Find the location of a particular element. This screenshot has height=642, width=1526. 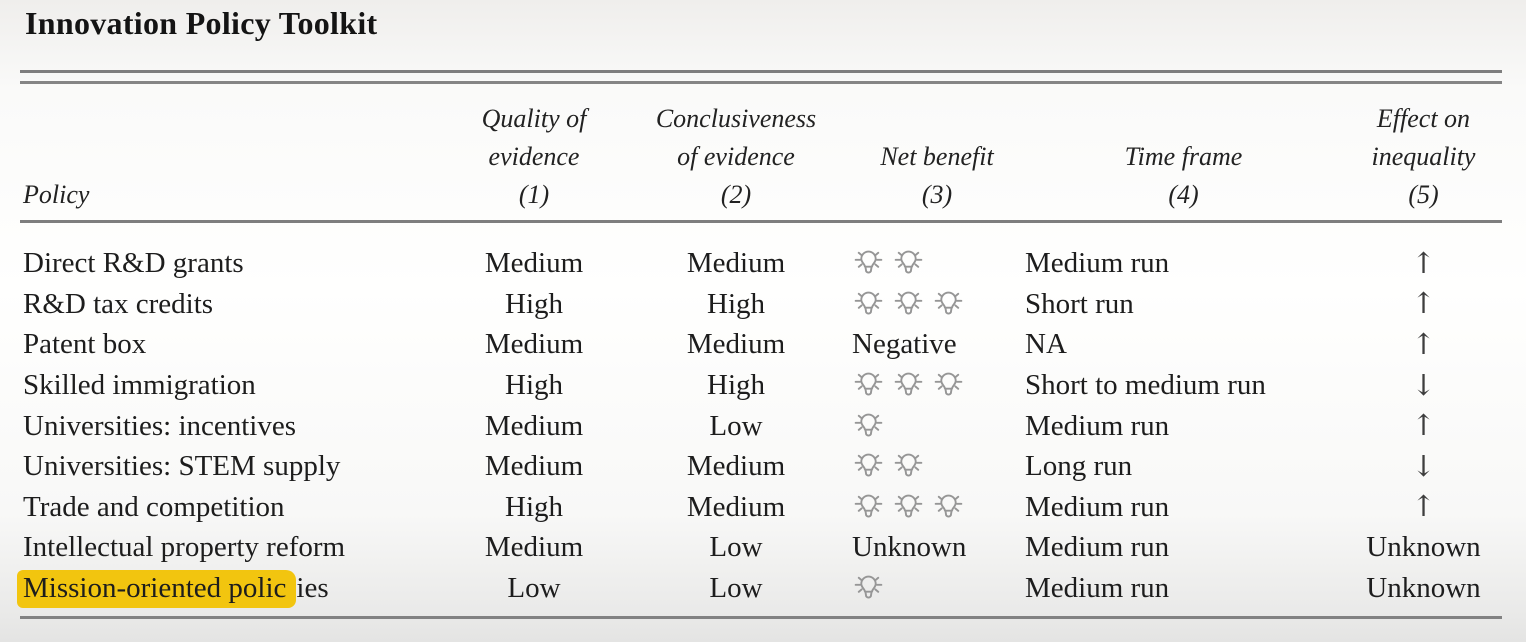

net-benefit-cell: Negative is located at coordinates (904, 344).